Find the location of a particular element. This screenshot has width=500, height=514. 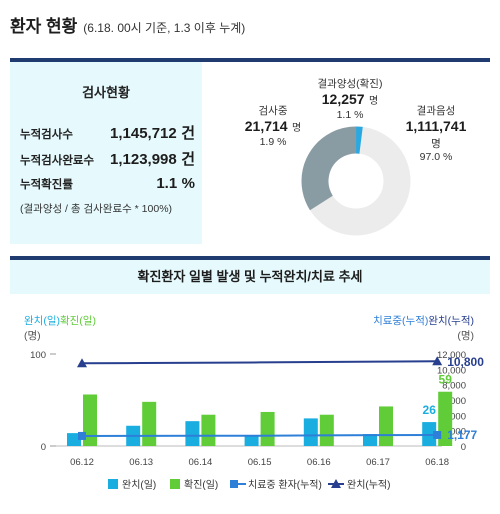

x-tick-label: 06.18 is located at coordinates (437, 462).